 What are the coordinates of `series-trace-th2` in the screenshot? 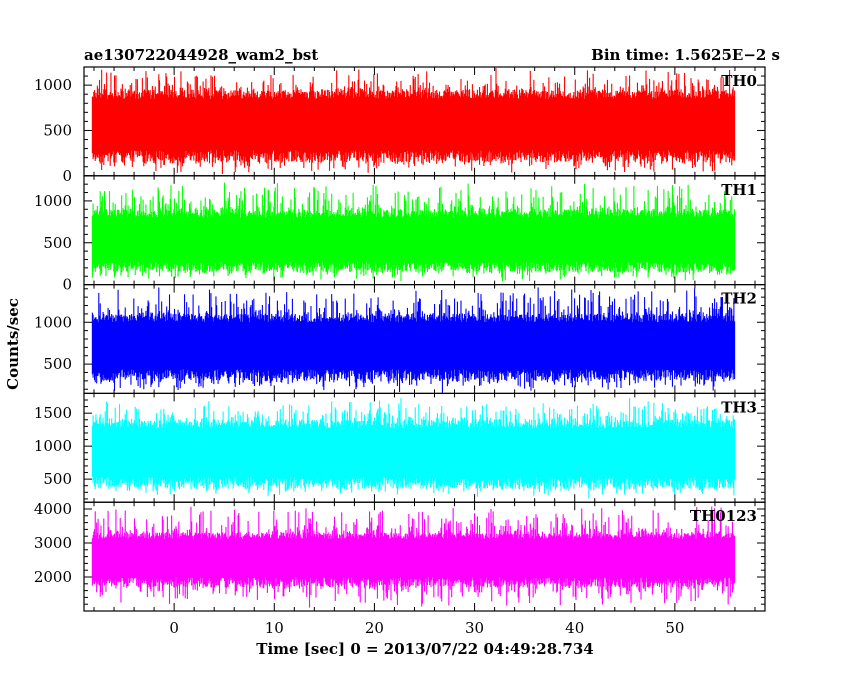 It's located at (413, 340).